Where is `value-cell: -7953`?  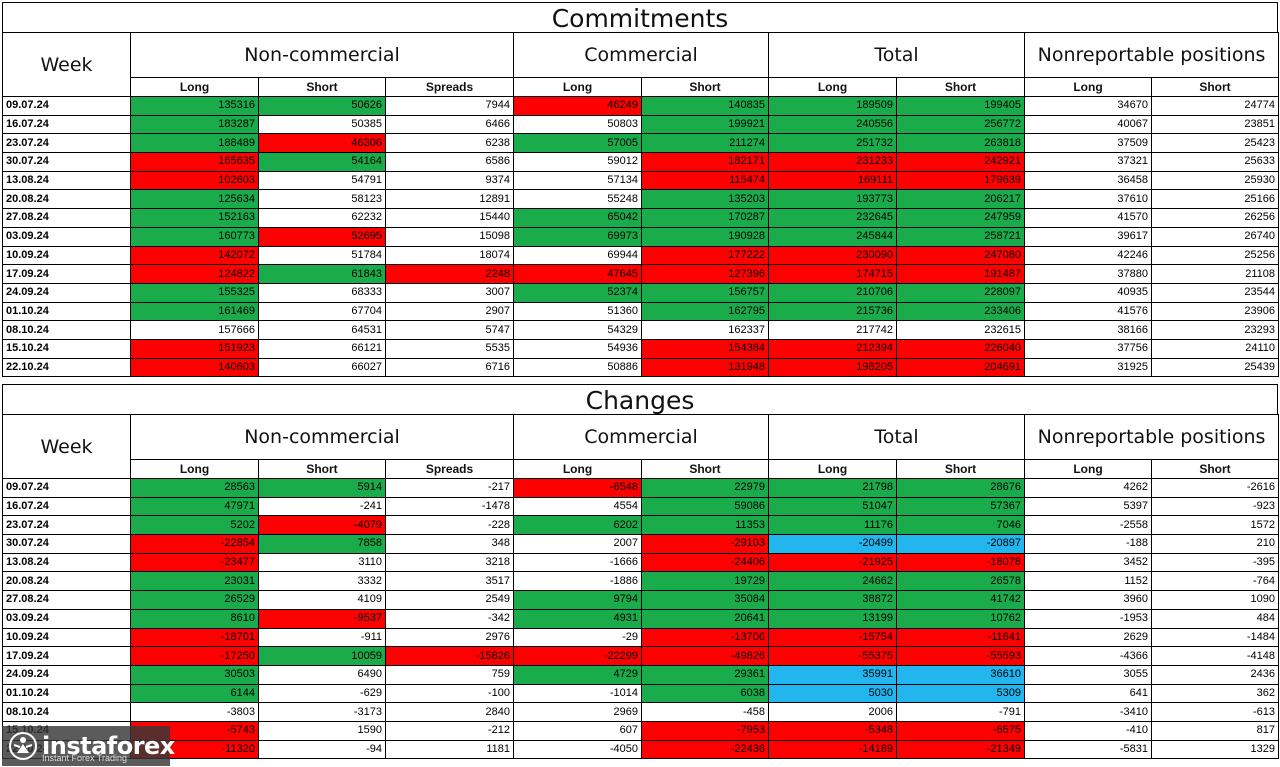 value-cell: -7953 is located at coordinates (705, 730).